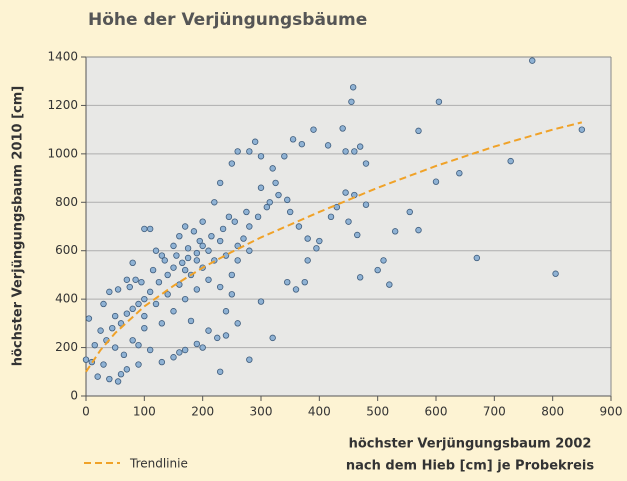 This screenshot has height=481, width=627. What do you see at coordinates (202, 412) in the screenshot?
I see `x-tick-label: 200` at bounding box center [202, 412].